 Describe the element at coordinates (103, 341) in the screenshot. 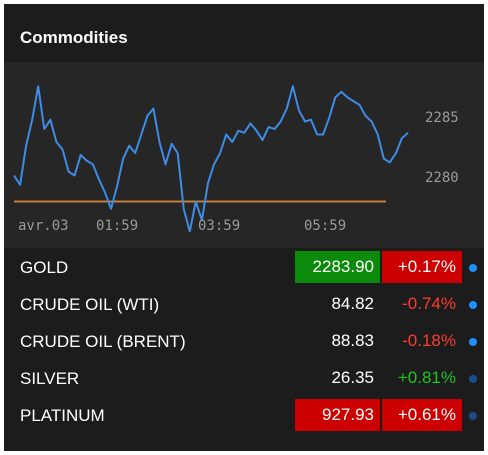

I see `commodity-name: CRUDE OIL (BRENT)` at that location.